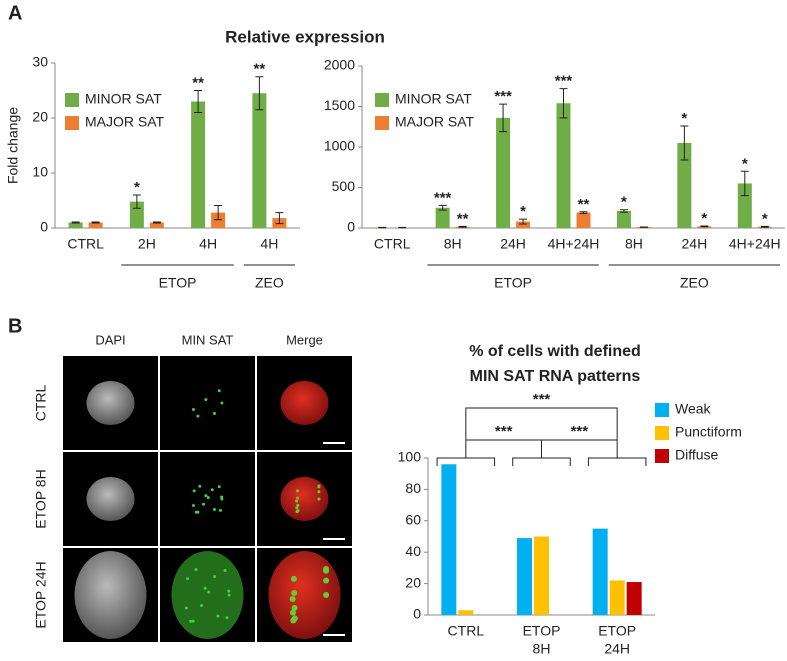 The image size is (787, 661). I want to click on legend-label: MINOR SAT, so click(123, 99).